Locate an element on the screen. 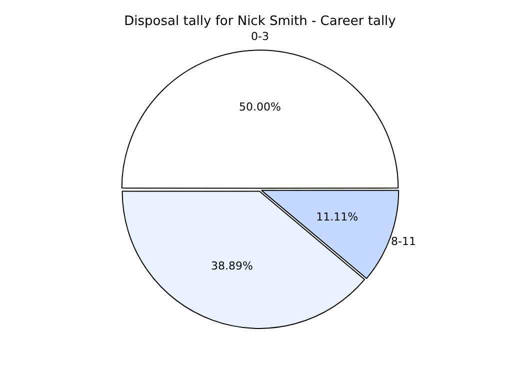 This screenshot has width=520, height=390. data-label: 11.11% is located at coordinates (337, 217).